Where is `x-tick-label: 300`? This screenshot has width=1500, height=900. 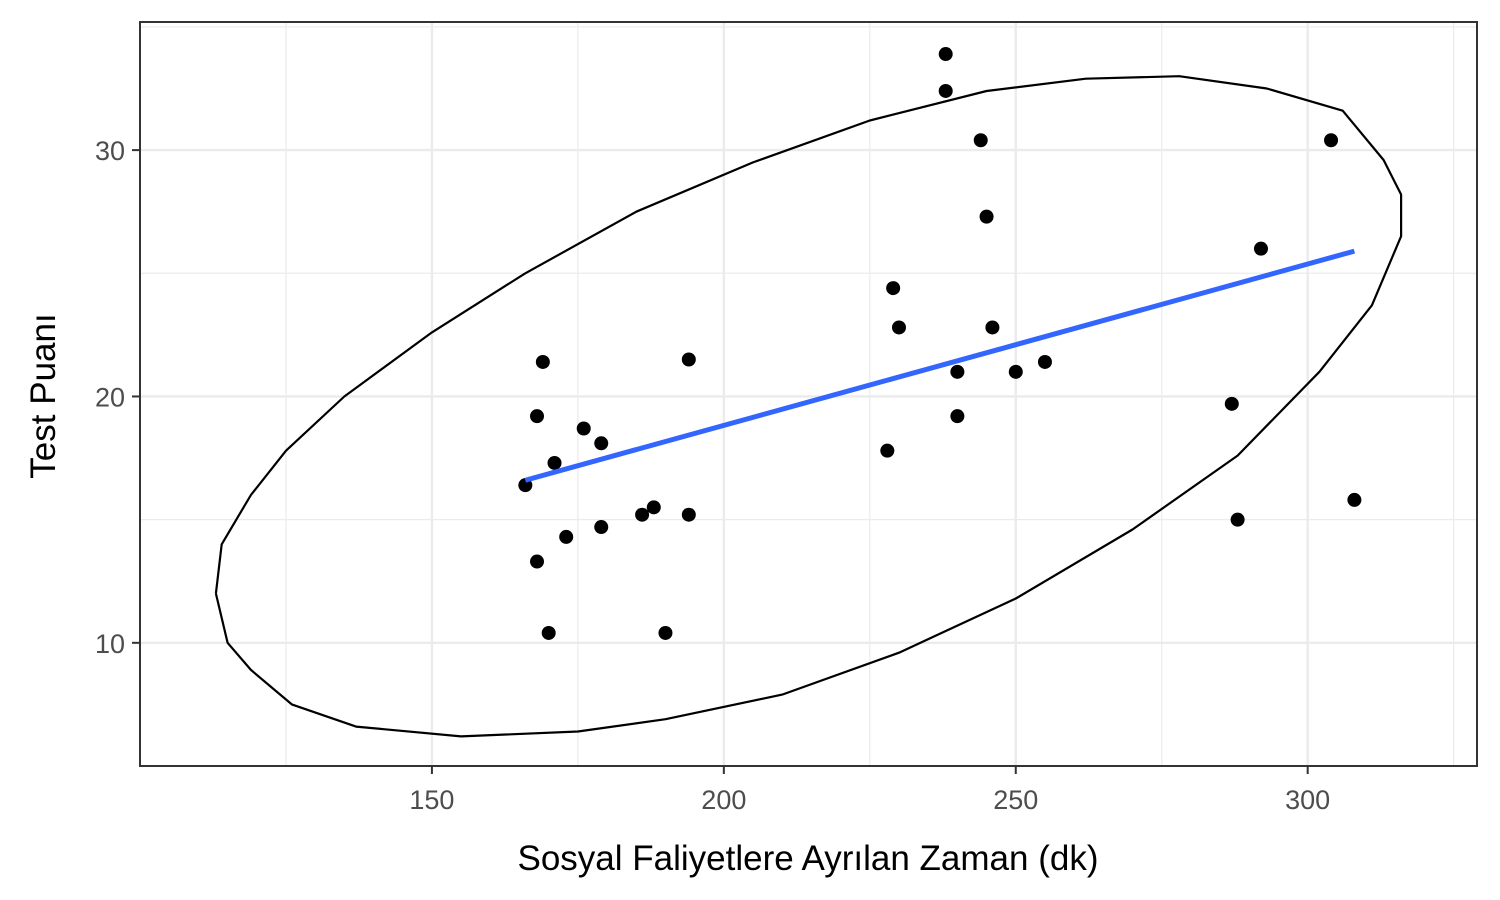
x-tick-label: 300 is located at coordinates (1307, 800).